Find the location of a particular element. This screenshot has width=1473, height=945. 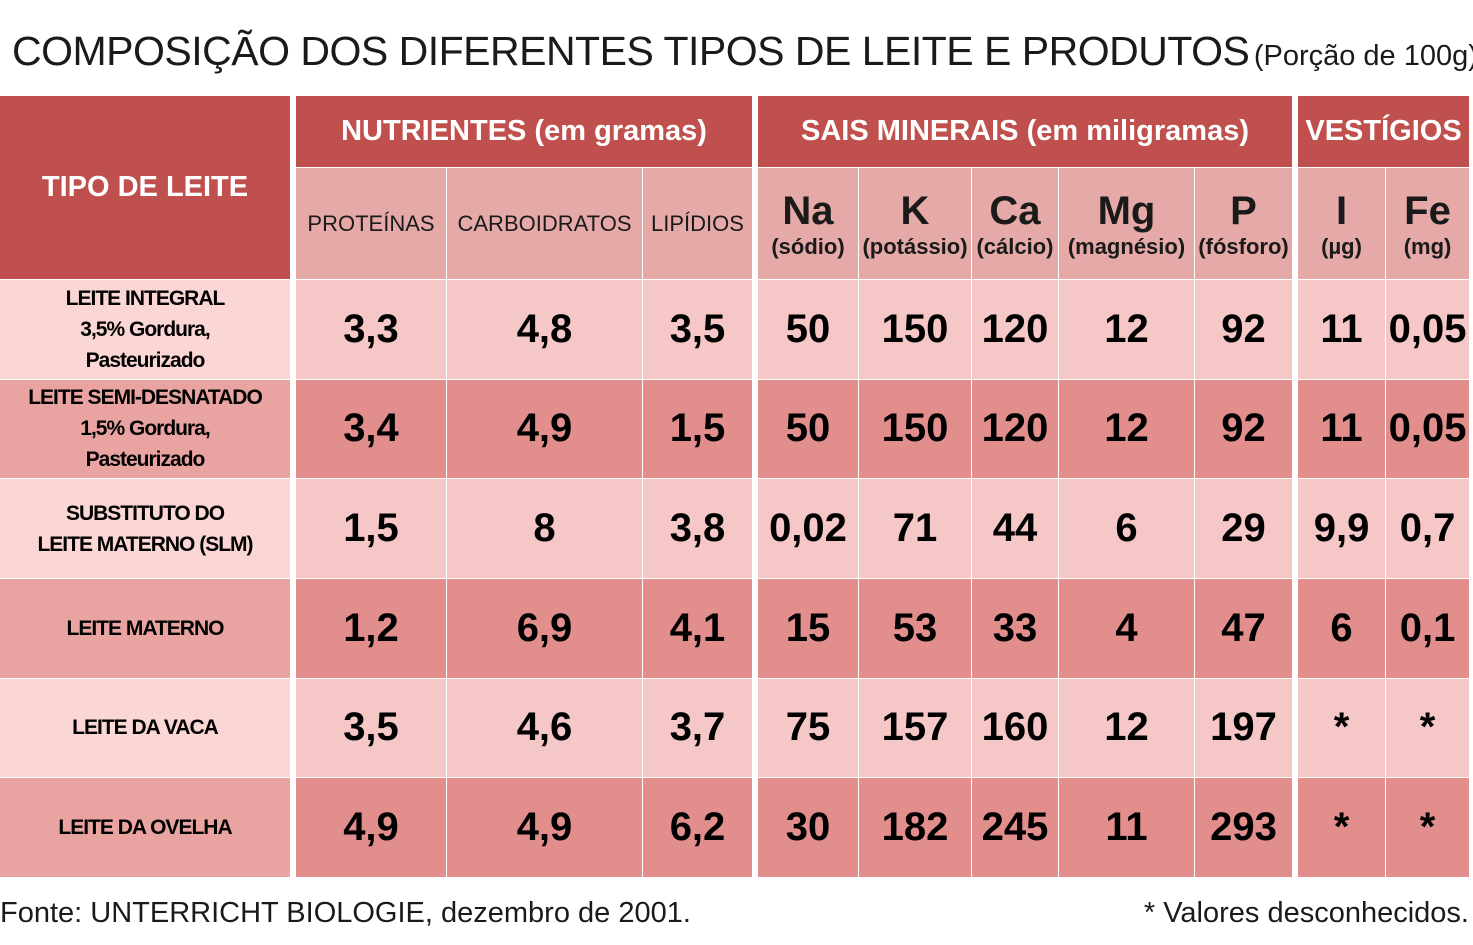

value-cell: 33 is located at coordinates (1015, 628).